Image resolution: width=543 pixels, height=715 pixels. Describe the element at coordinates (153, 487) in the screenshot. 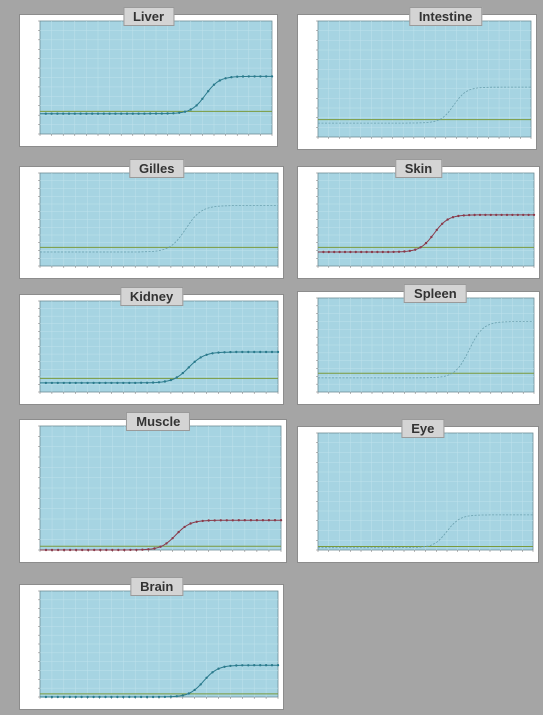

I see `chart-panel-6: Muscle` at that location.